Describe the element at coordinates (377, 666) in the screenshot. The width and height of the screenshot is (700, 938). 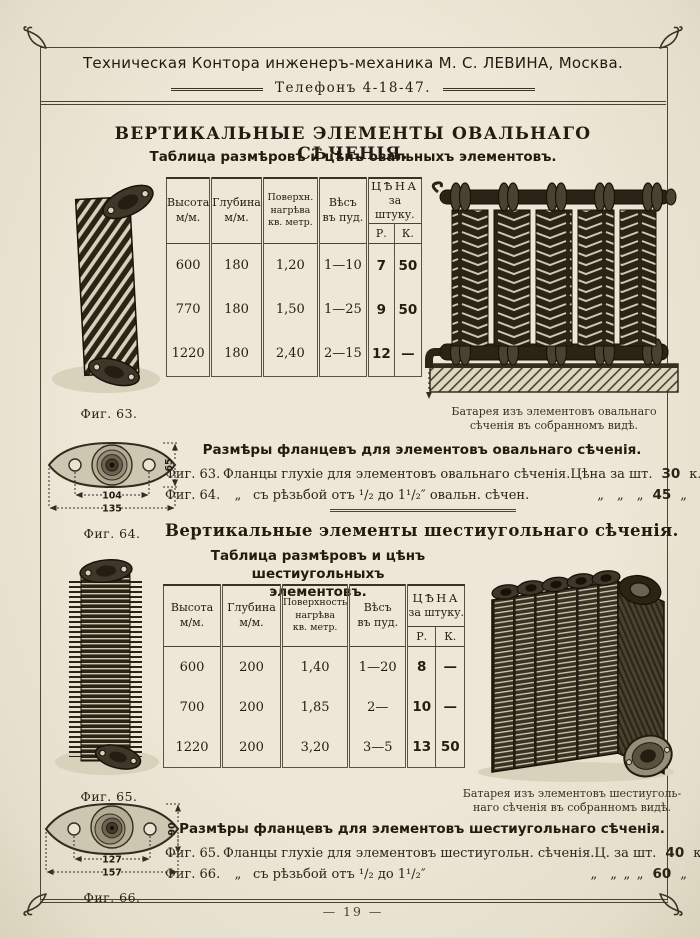
I see `table-cell: 1—20` at that location.